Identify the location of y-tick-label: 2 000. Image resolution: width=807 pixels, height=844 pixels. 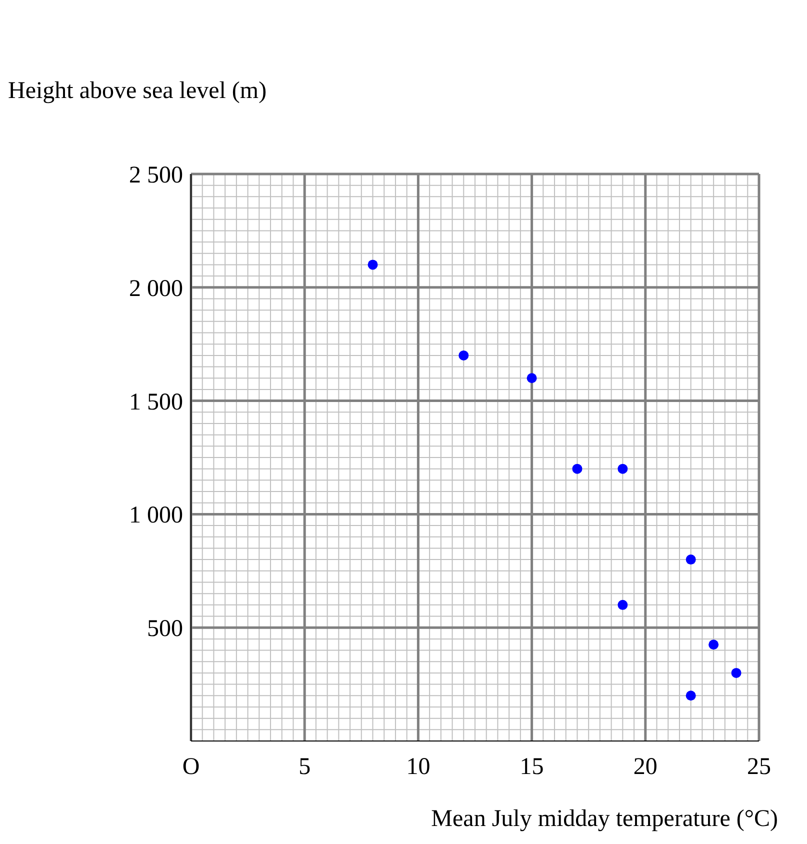
(156, 289).